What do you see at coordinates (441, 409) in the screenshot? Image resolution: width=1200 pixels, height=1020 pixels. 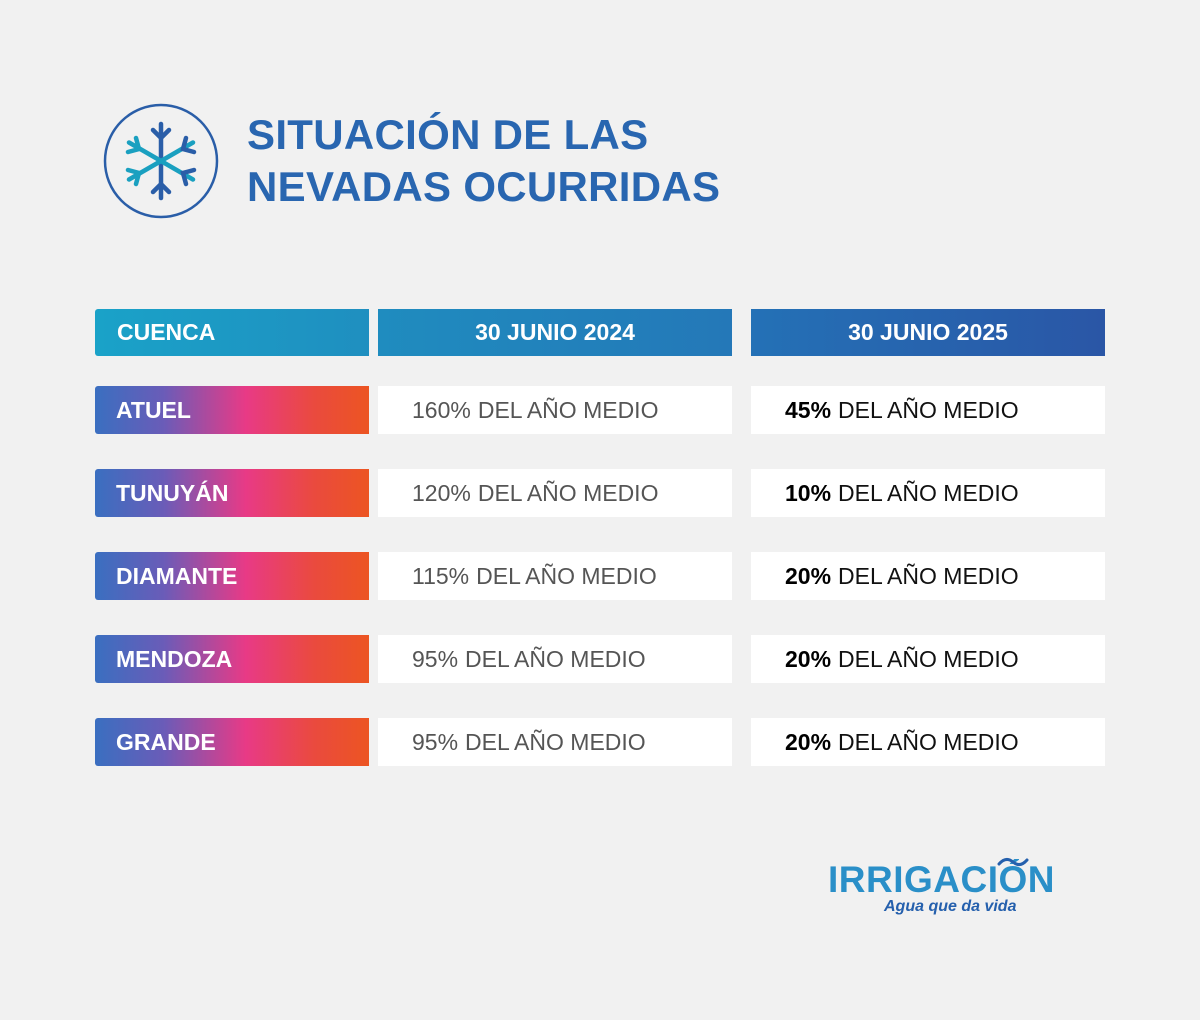 I see `percent-2024: 160%` at bounding box center [441, 409].